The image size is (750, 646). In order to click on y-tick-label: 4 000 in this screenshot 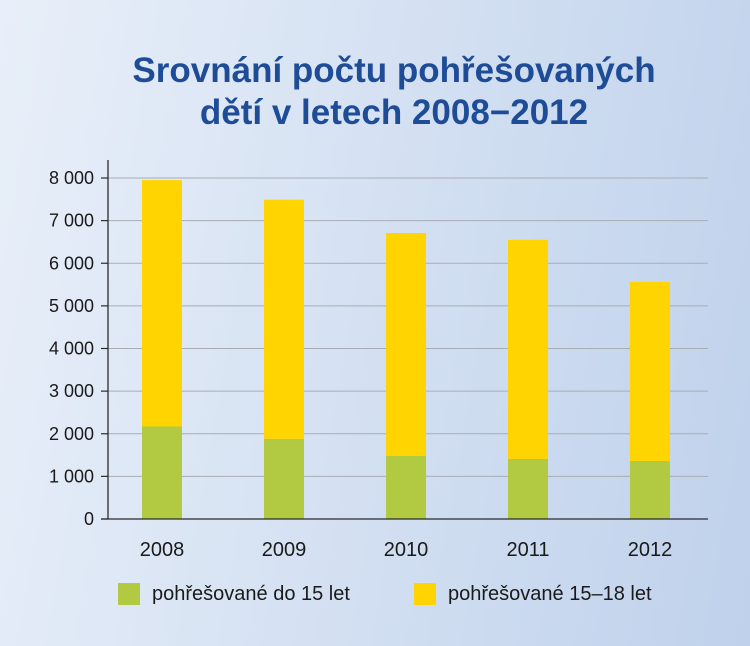, I will do `click(71, 349)`.